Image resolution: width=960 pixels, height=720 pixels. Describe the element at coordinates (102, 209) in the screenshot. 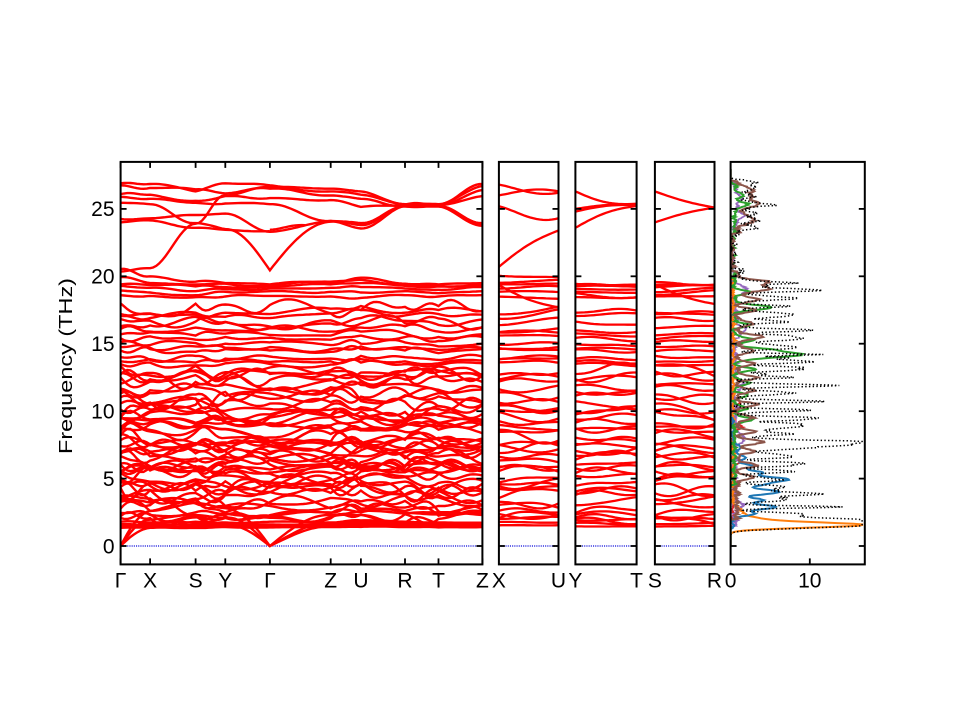

I see `svg-text: 25` at that location.